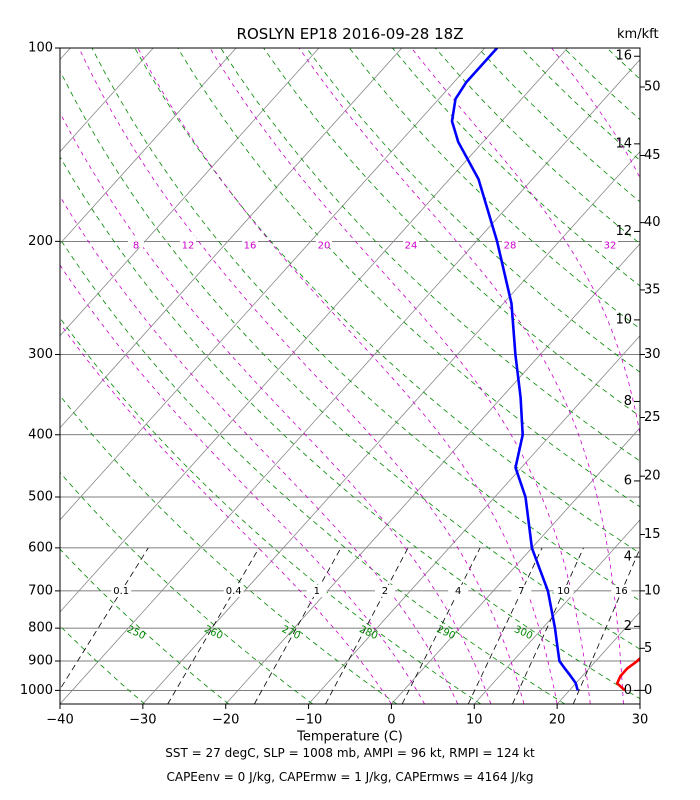 This screenshot has width=700, height=800. I want to click on temperature-tick-label: −40, so click(59, 720).